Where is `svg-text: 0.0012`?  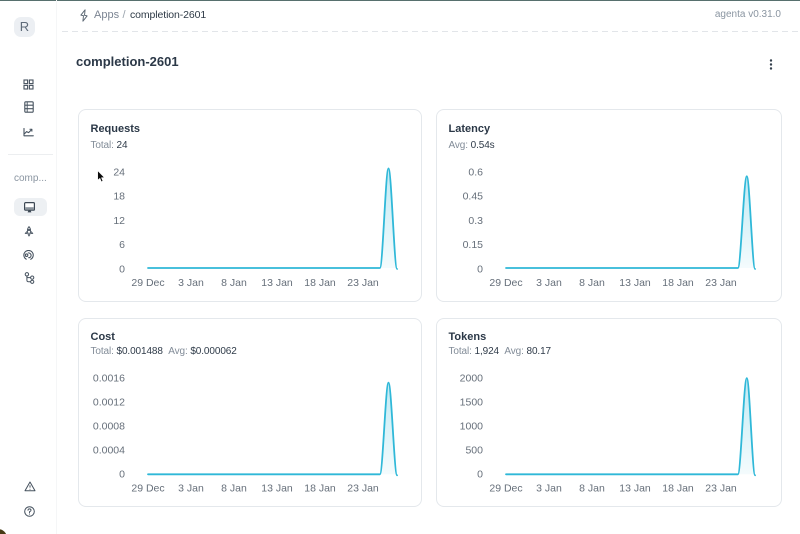 svg-text: 0.0012 is located at coordinates (109, 402).